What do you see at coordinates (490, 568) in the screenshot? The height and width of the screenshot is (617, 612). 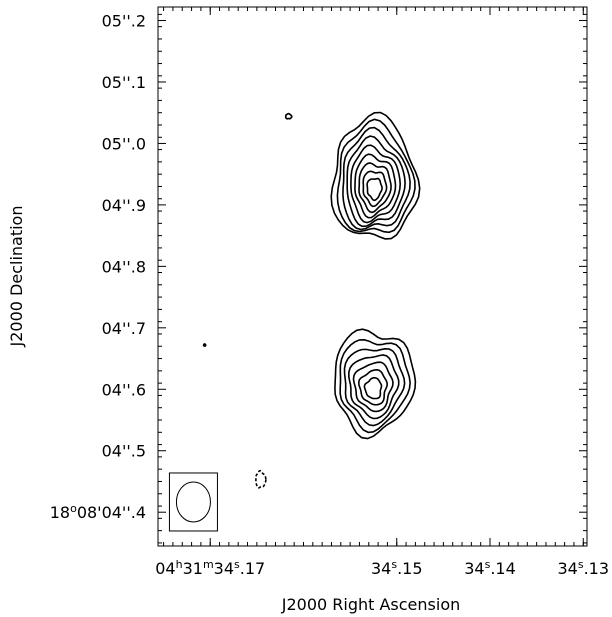 I see `x-tick-label: 34s.14` at bounding box center [490, 568].